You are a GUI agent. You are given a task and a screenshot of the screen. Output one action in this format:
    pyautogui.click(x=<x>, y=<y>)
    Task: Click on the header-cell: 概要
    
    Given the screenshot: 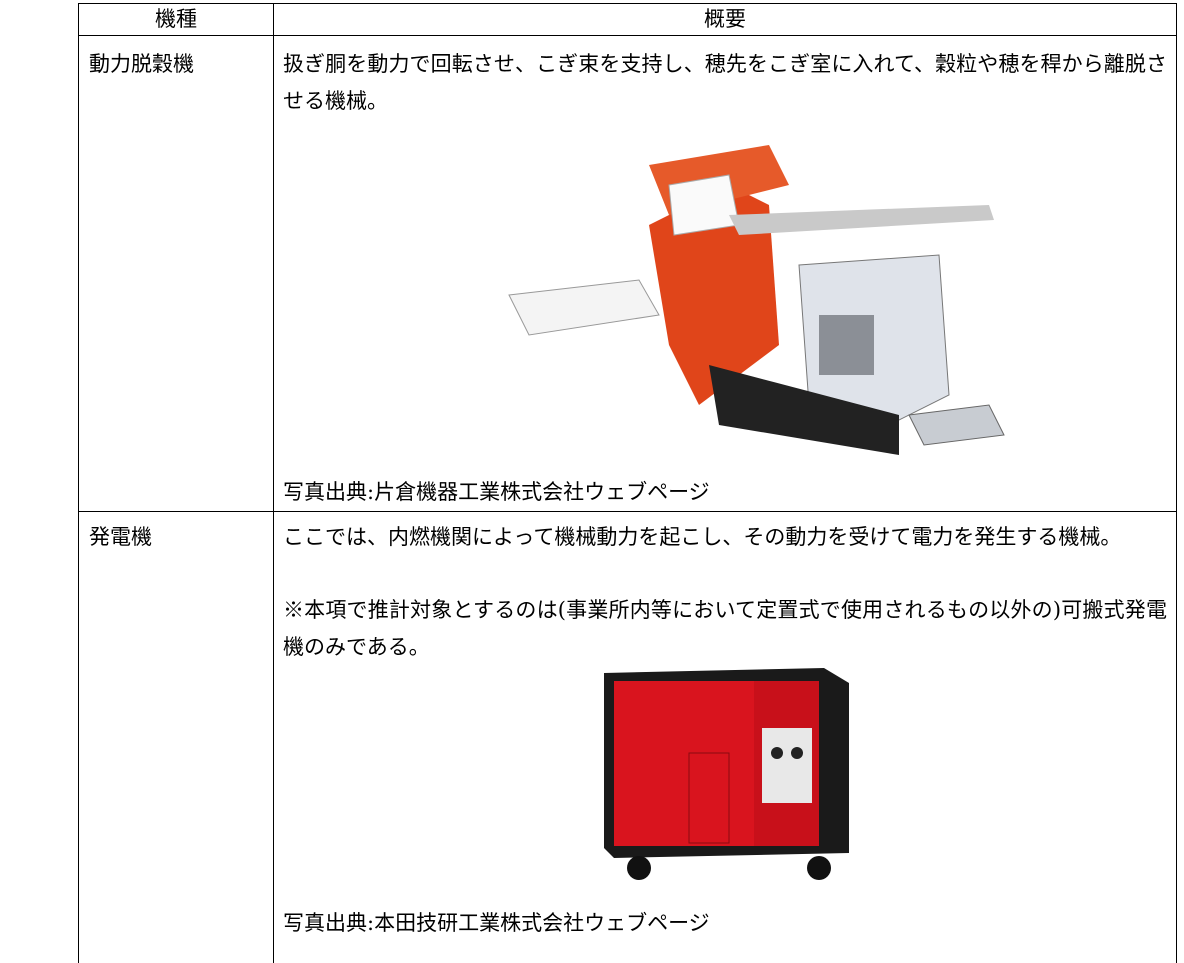 What is the action you would take?
    pyautogui.click(x=725, y=19)
    